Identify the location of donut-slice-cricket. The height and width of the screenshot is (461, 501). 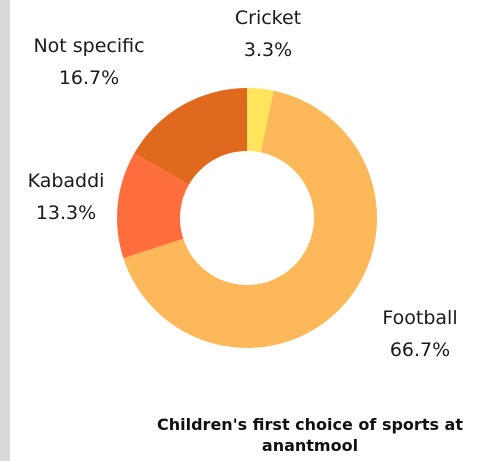
(260, 120).